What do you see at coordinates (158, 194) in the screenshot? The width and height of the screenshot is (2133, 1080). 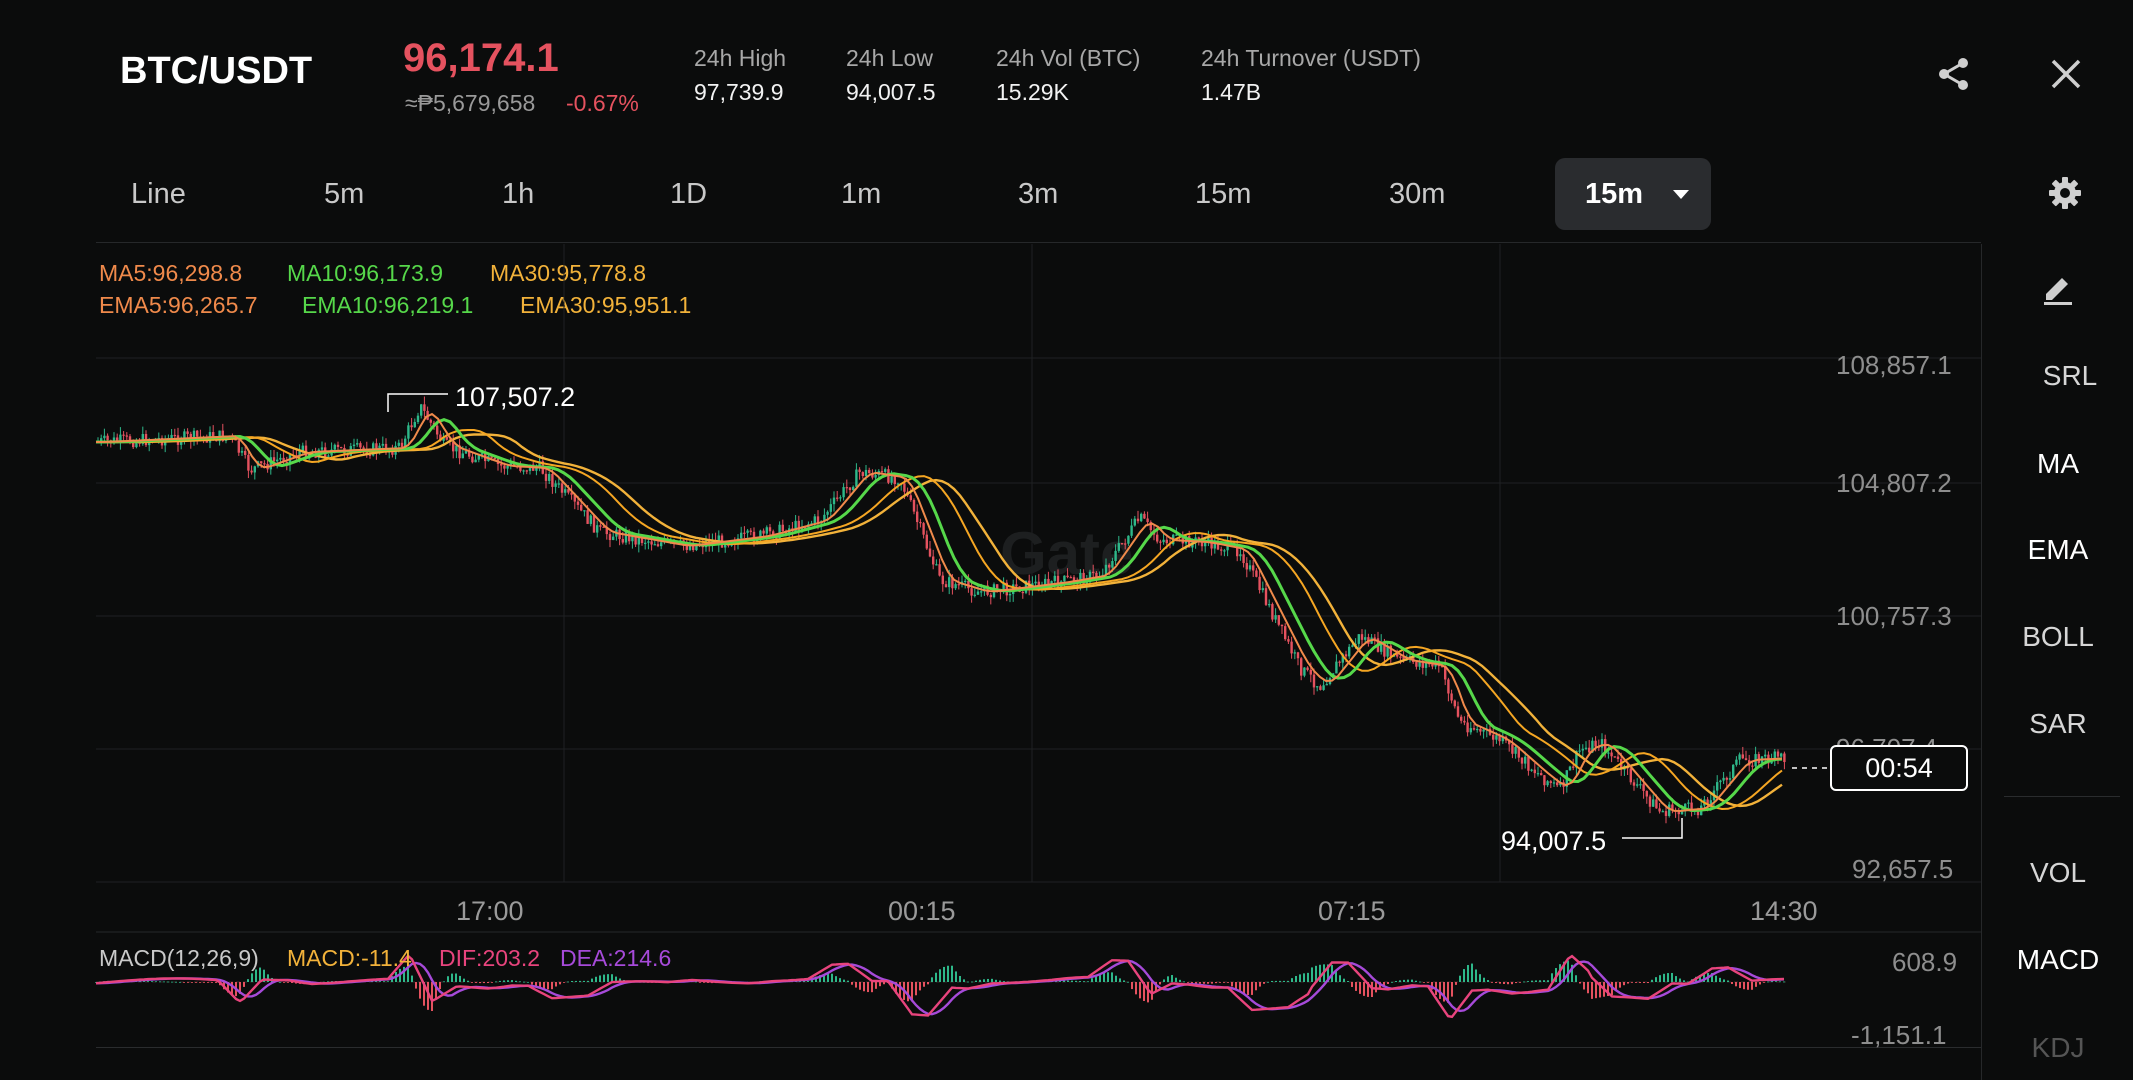 I see `tab-line: Line` at bounding box center [158, 194].